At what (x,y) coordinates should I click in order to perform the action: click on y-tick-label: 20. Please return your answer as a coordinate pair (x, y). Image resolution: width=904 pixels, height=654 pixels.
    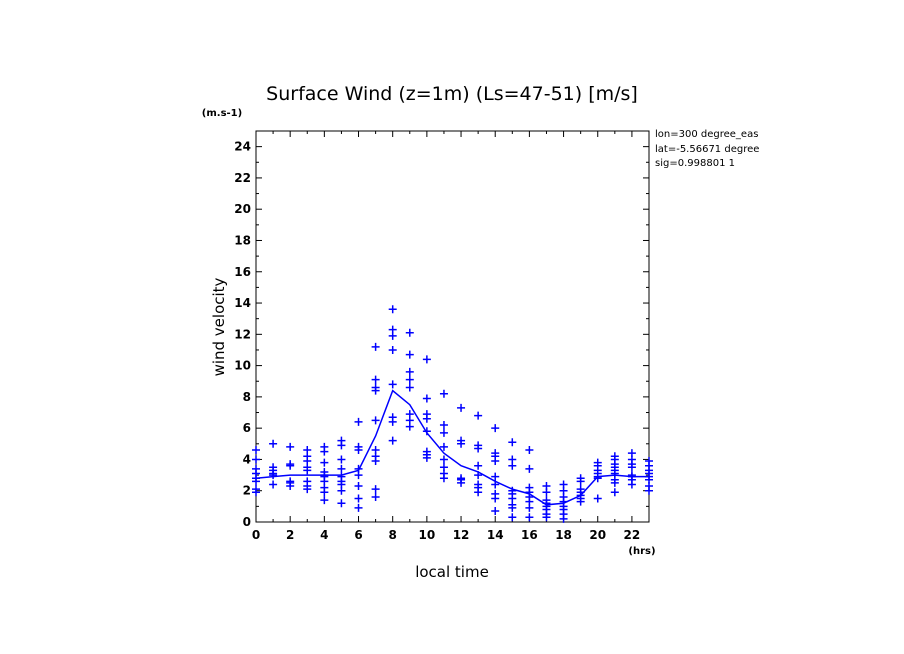
    Looking at the image, I should click on (242, 209).